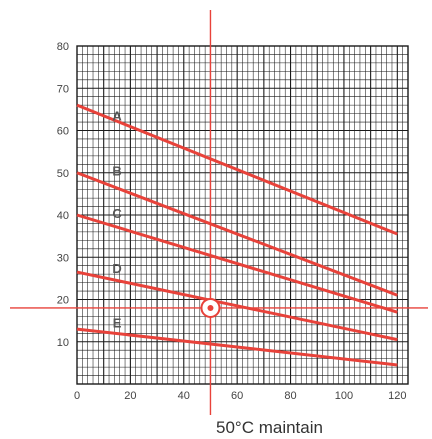 The width and height of the screenshot is (432, 439). What do you see at coordinates (116, 171) in the screenshot?
I see `series-label-b: B` at bounding box center [116, 171].